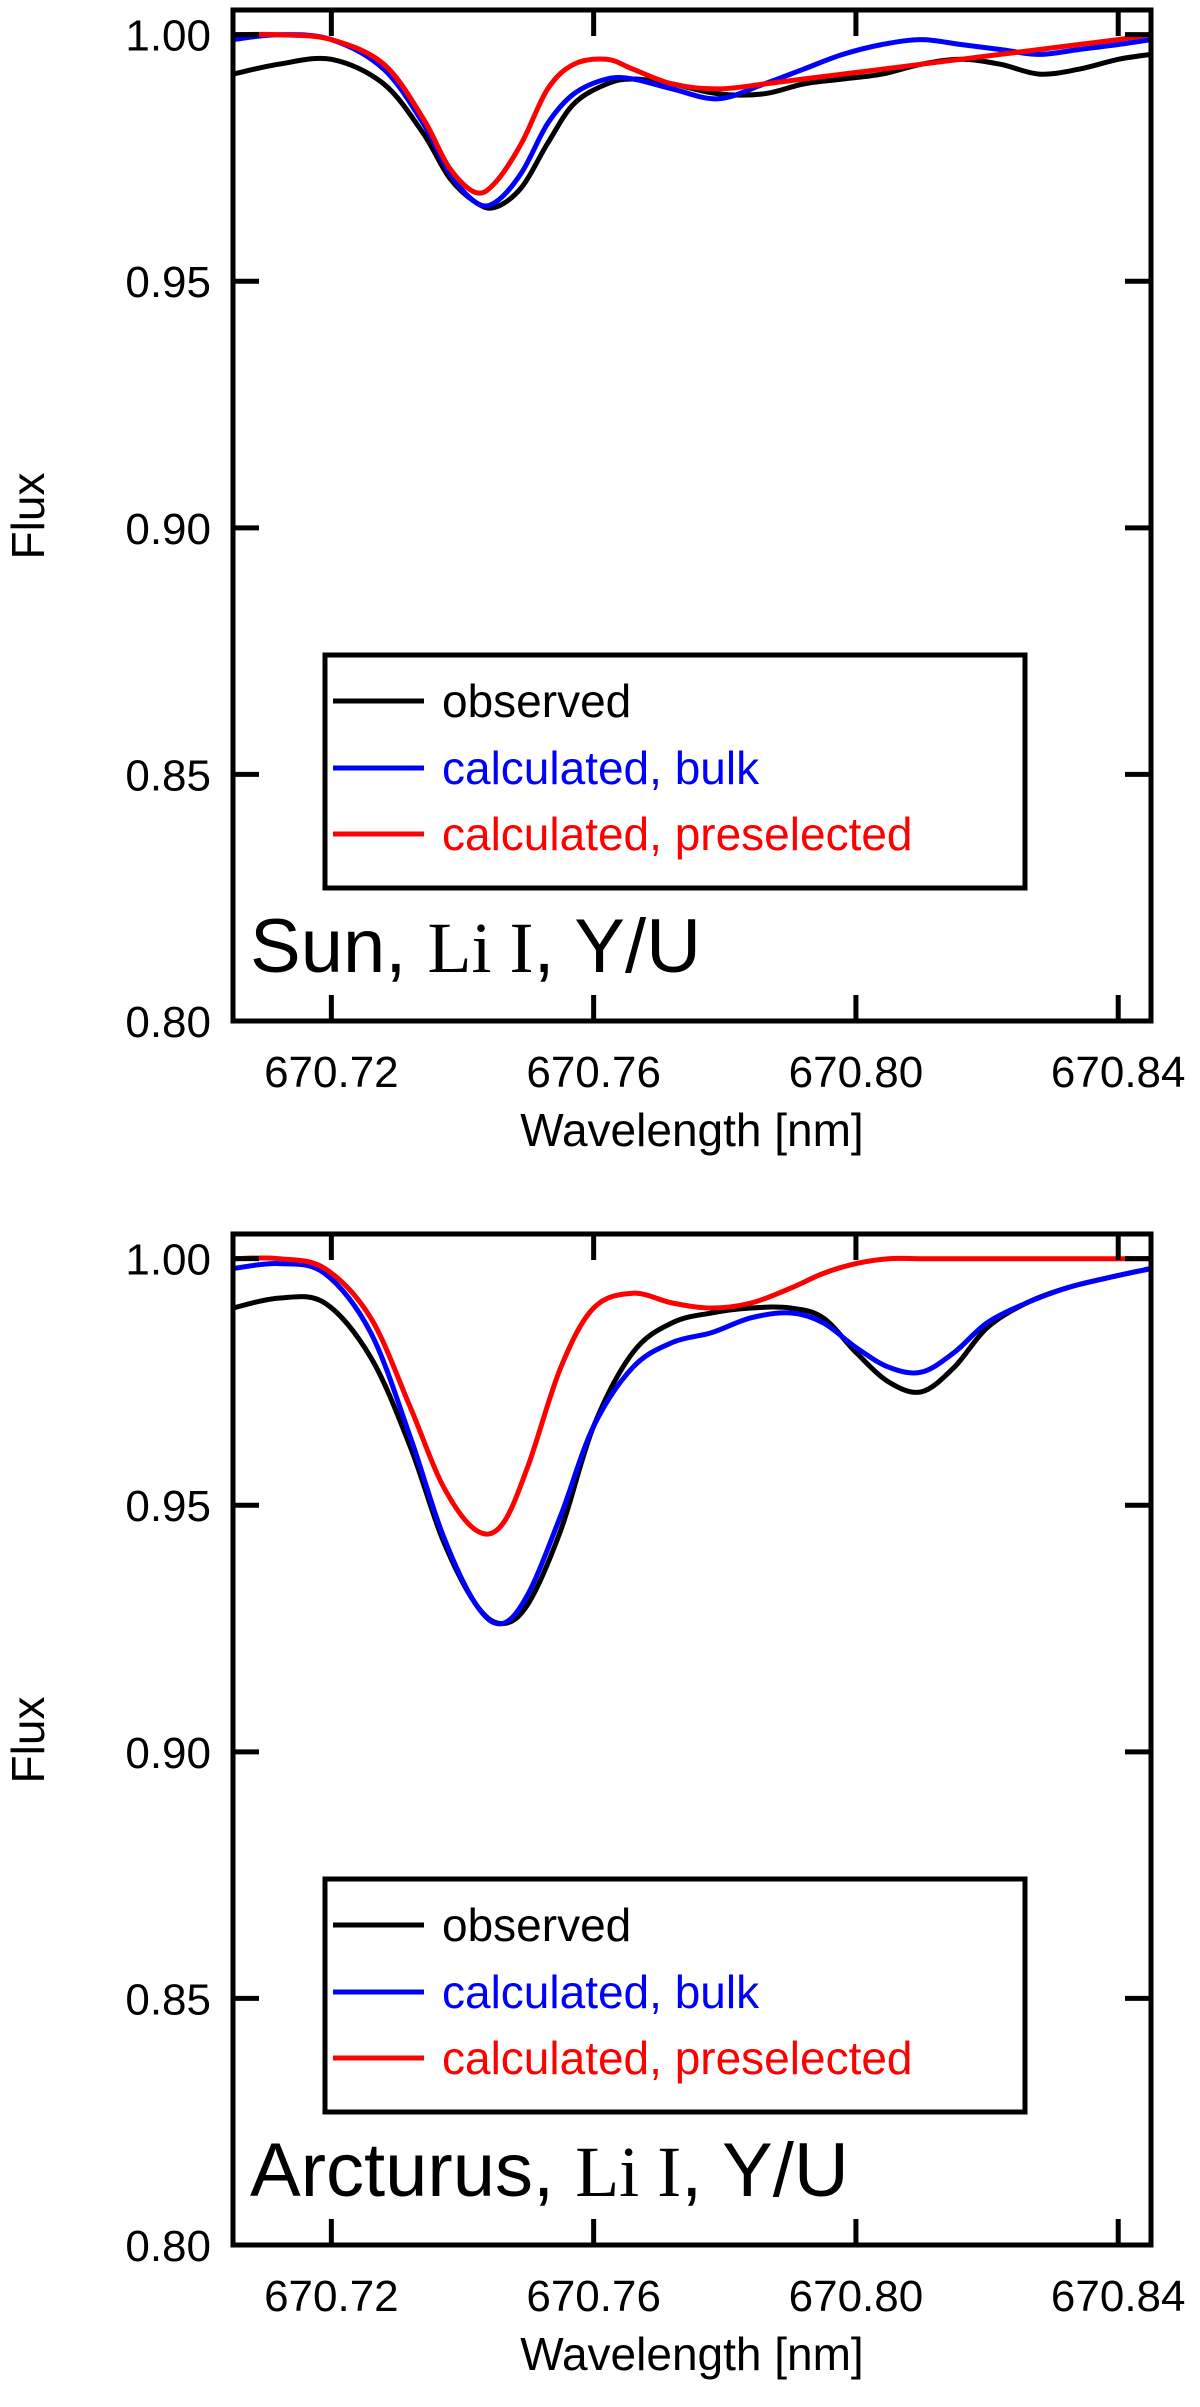  Describe the element at coordinates (677, 2058) in the screenshot. I see `arcturus-legend-preselected: calculated, preselected` at that location.